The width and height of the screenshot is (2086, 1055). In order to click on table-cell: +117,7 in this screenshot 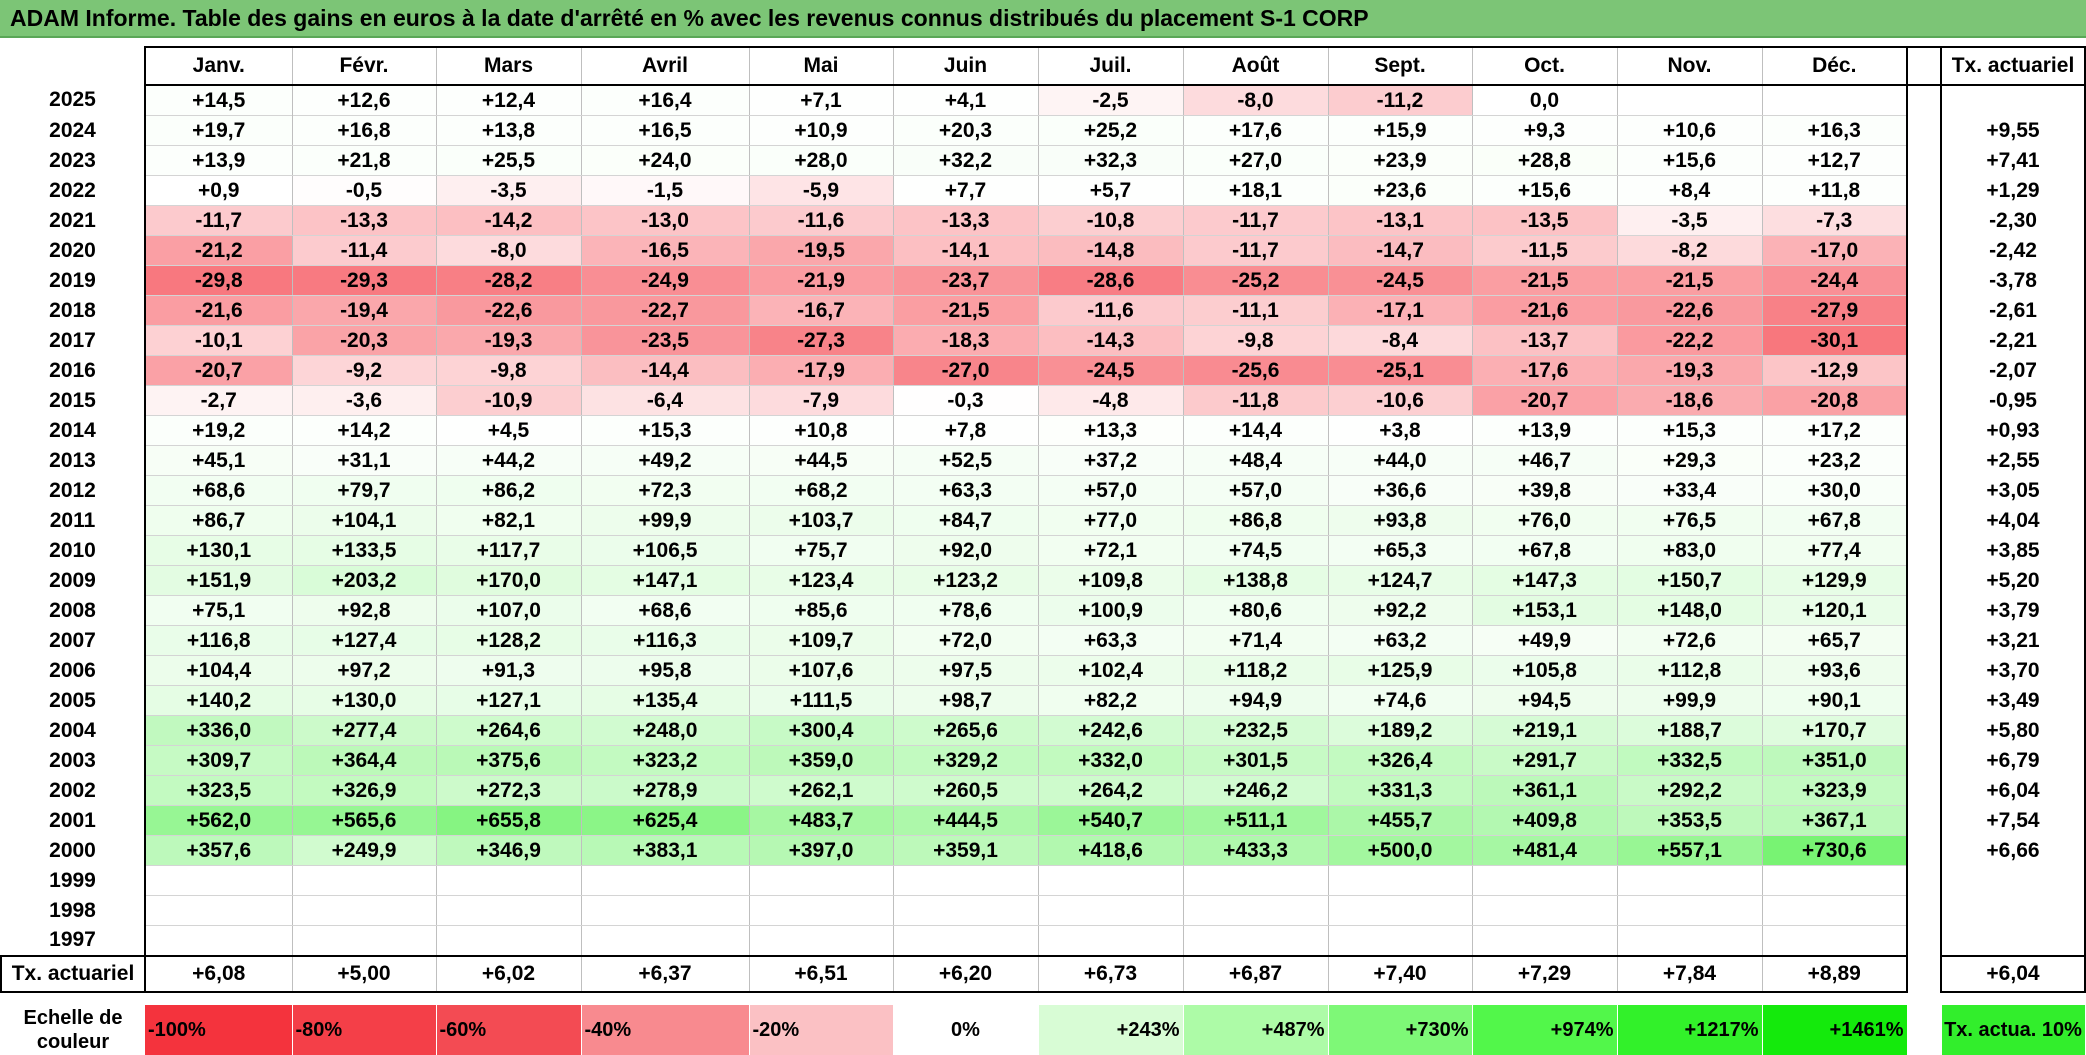, I will do `click(508, 550)`.